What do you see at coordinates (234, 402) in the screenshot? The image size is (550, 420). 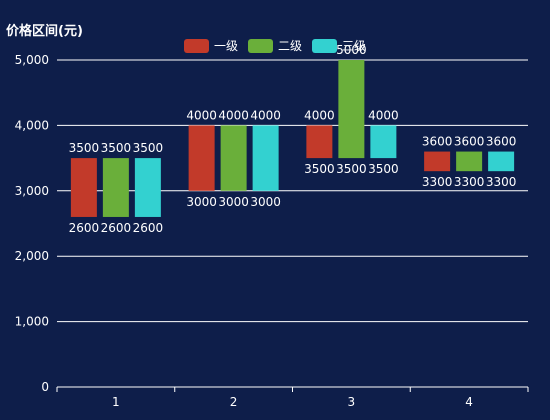 I see `x-tick-label: 2` at bounding box center [234, 402].